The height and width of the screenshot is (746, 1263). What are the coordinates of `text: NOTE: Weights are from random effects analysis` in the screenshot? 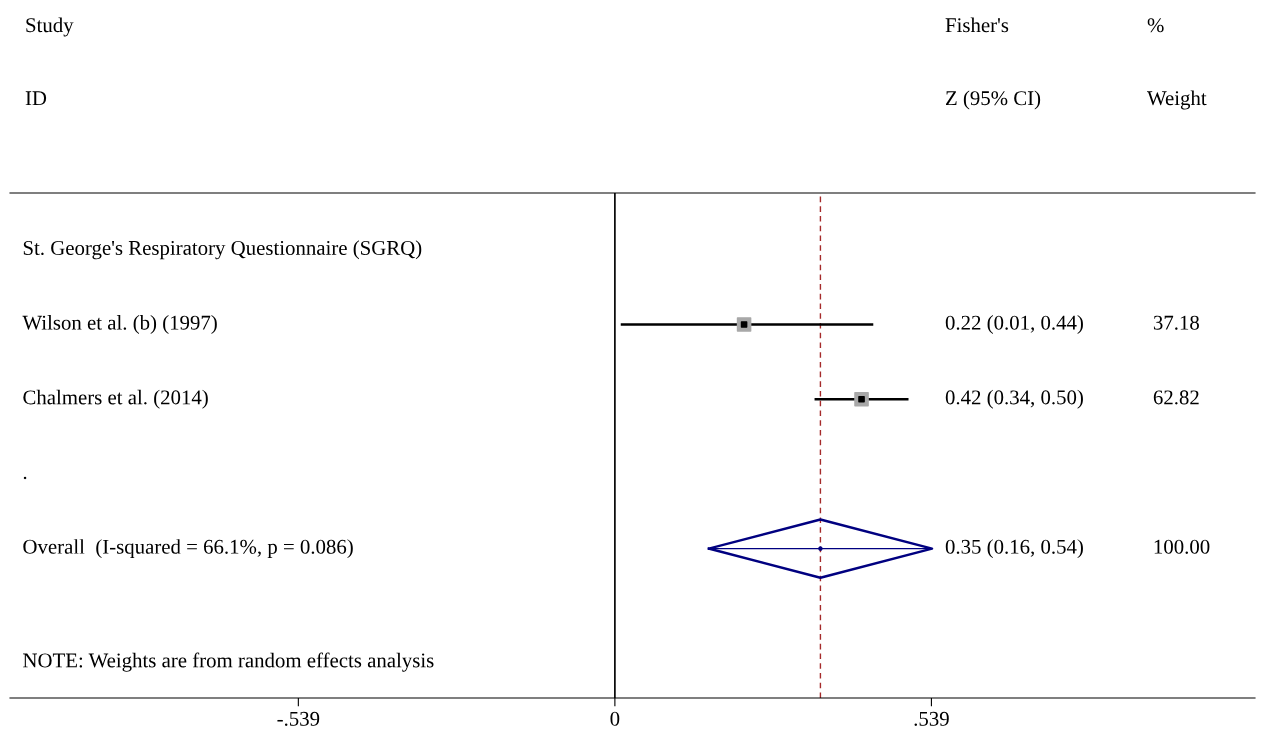 It's located at (228, 662).